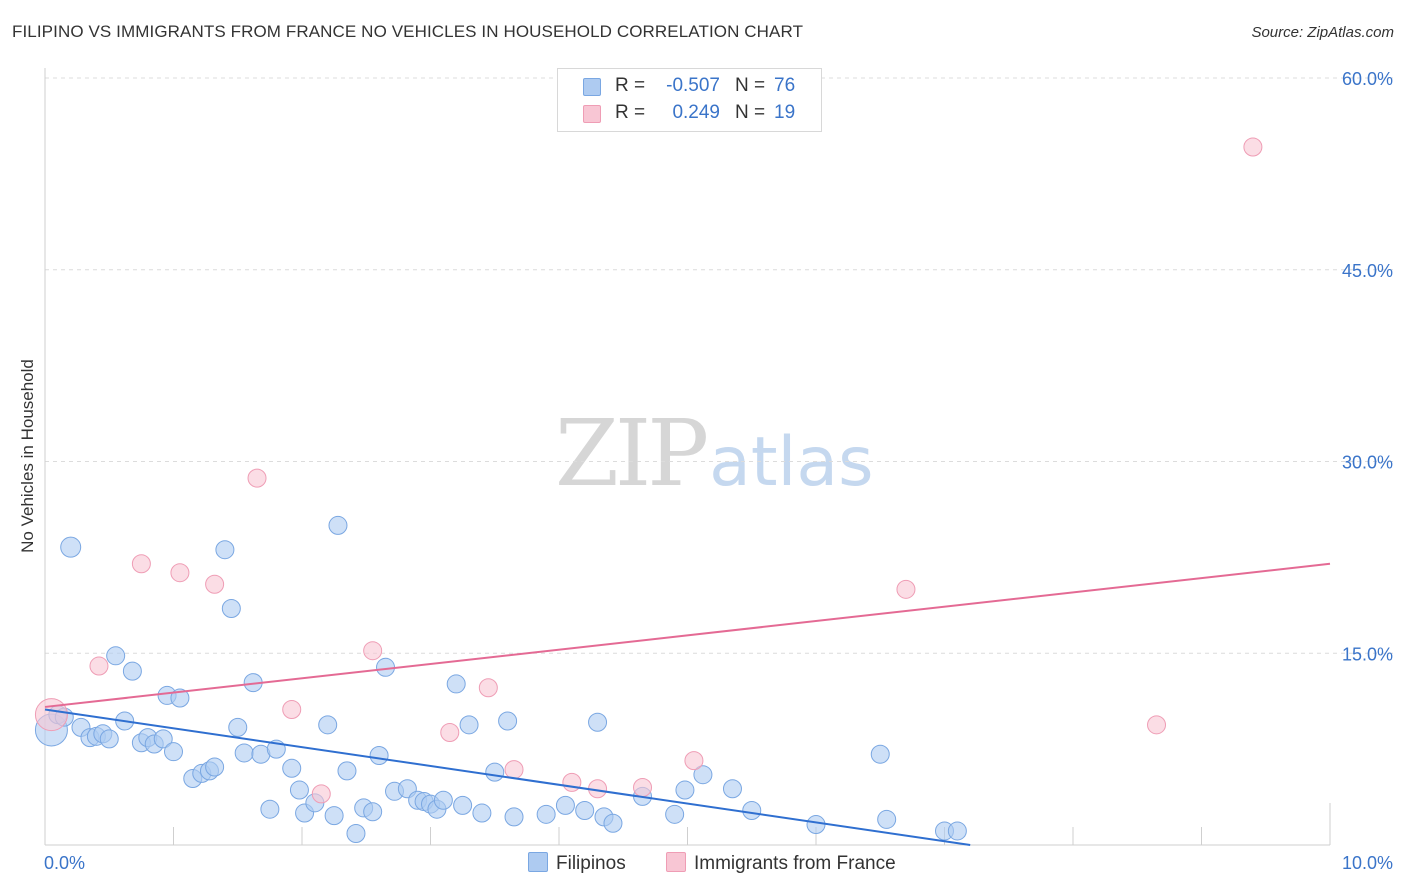 The height and width of the screenshot is (892, 1406). Describe the element at coordinates (676, 862) in the screenshot. I see `bottom-legend-swatch-france` at that location.